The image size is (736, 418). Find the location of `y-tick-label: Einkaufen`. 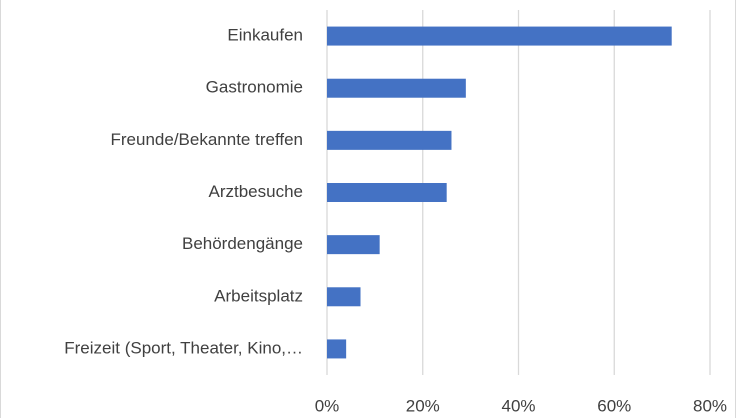

y-tick-label: Einkaufen is located at coordinates (265, 35).